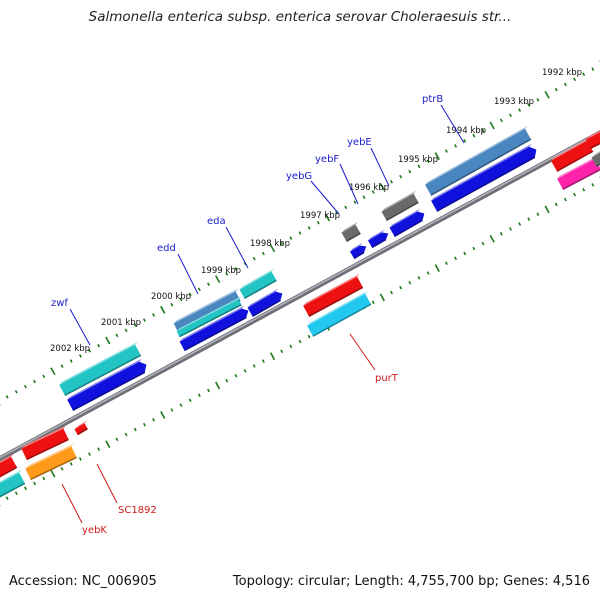  I want to click on feature-yebE-outer, so click(400, 206).